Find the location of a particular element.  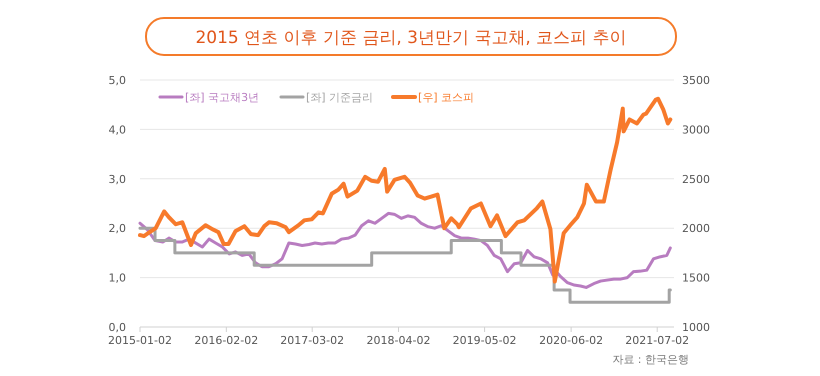

legend-label: [좌] 기준금리 is located at coordinates (340, 97).